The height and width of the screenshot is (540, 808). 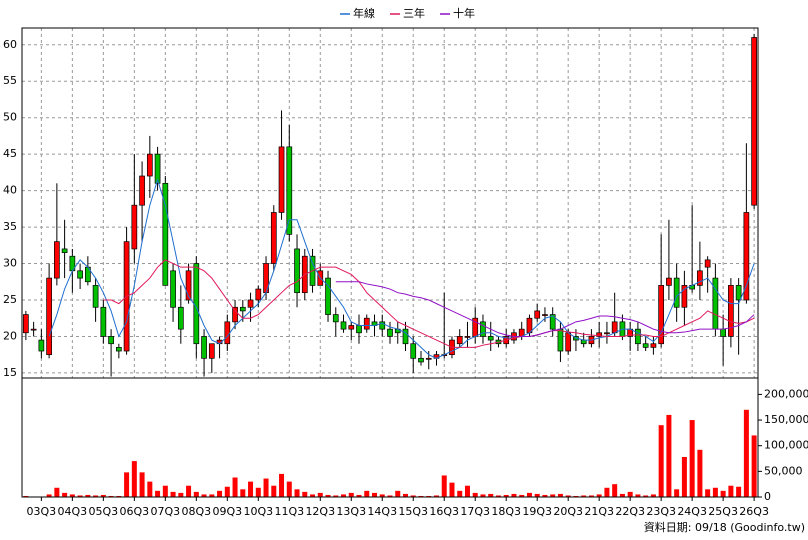 I want to click on y-tick-label: 15, so click(x=10, y=372).